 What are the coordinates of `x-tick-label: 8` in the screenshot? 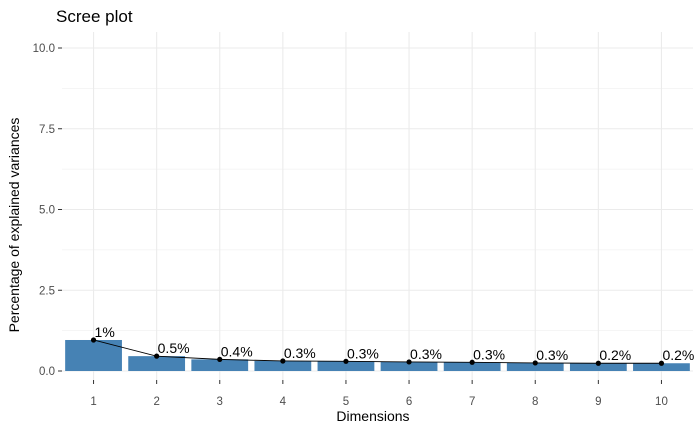 It's located at (535, 402).